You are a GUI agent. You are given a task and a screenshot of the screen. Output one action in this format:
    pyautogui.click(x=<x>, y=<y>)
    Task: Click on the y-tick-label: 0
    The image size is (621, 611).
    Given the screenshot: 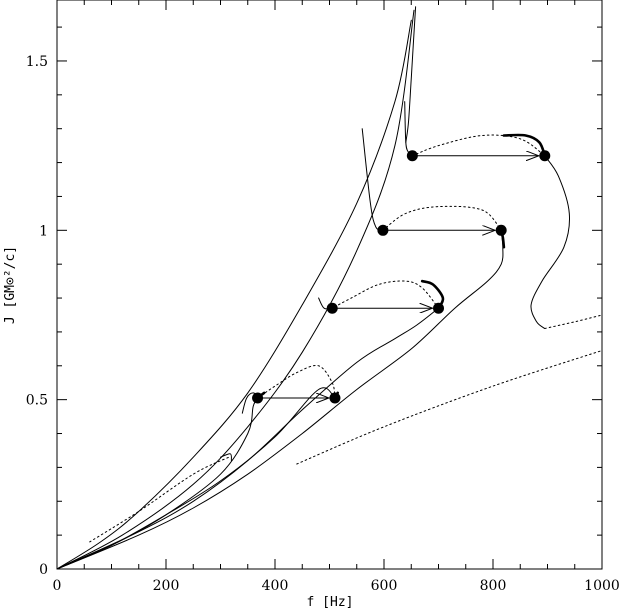 What is the action you would take?
    pyautogui.click(x=43, y=570)
    